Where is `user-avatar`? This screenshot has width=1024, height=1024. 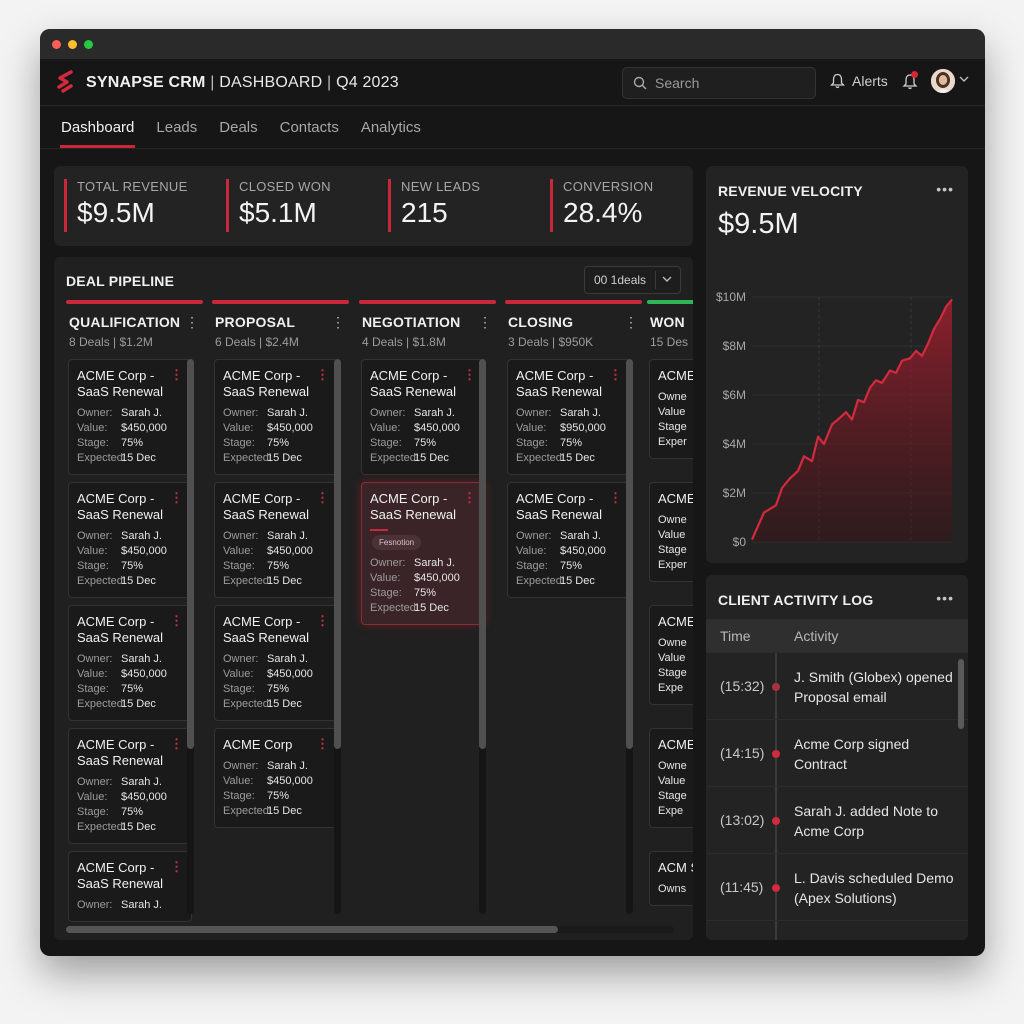
user-avatar is located at coordinates (943, 81).